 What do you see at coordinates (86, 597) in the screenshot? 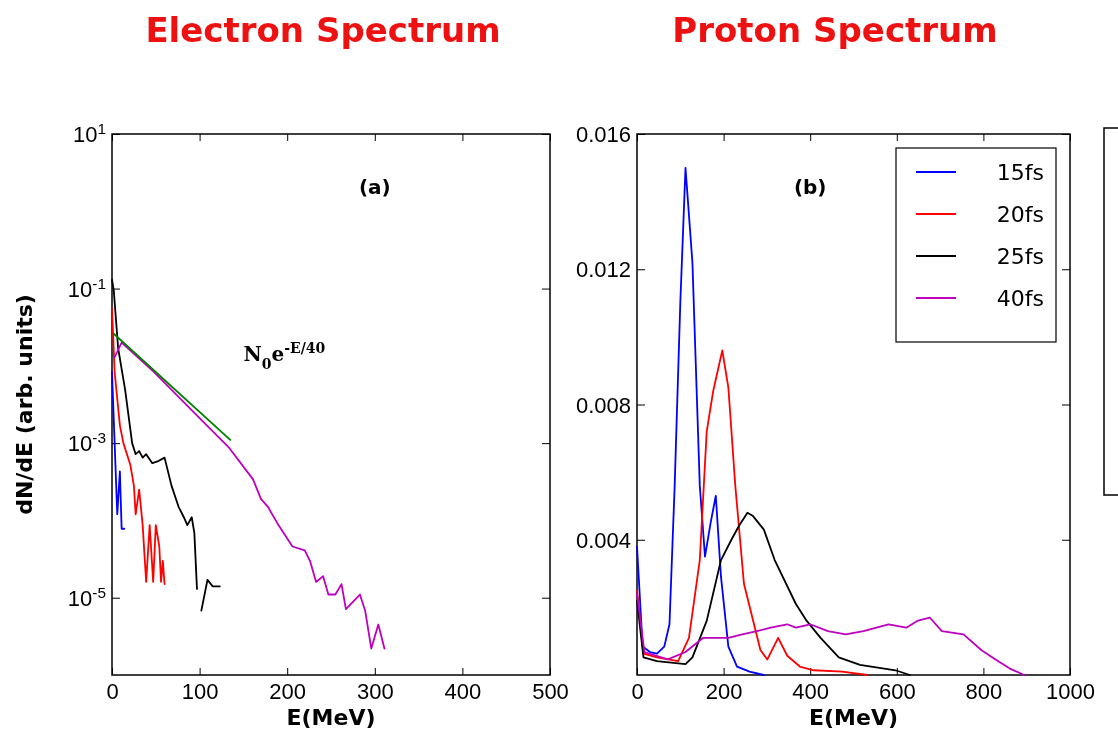
I see `y-tick-label: 10$^{-5}$` at bounding box center [86, 597].